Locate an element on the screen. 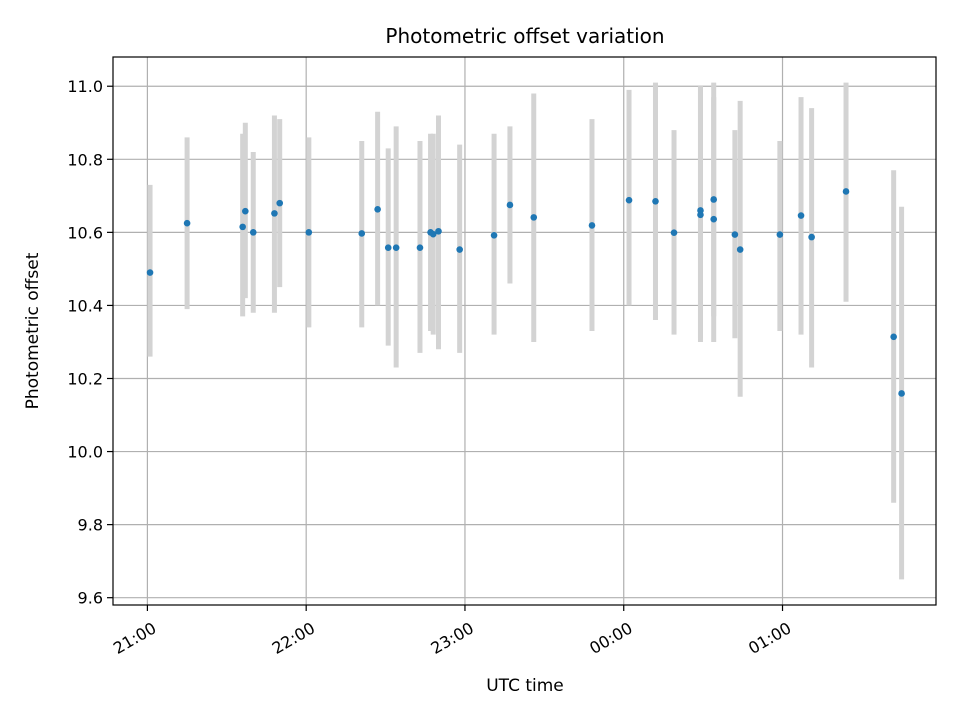 The width and height of the screenshot is (960, 720). x-tick-label: 22:00 is located at coordinates (293, 638).